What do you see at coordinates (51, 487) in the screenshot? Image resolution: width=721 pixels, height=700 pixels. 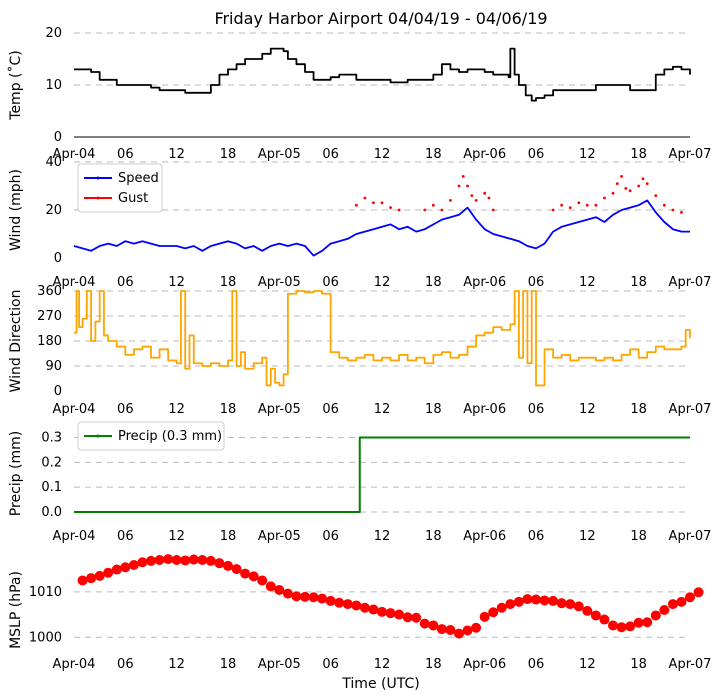 I see `y-tick-label: 0.1` at bounding box center [51, 487].